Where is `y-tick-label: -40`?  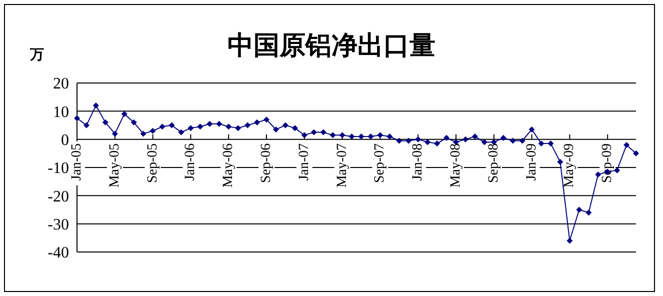 y-tick-label: -40 is located at coordinates (58, 253).